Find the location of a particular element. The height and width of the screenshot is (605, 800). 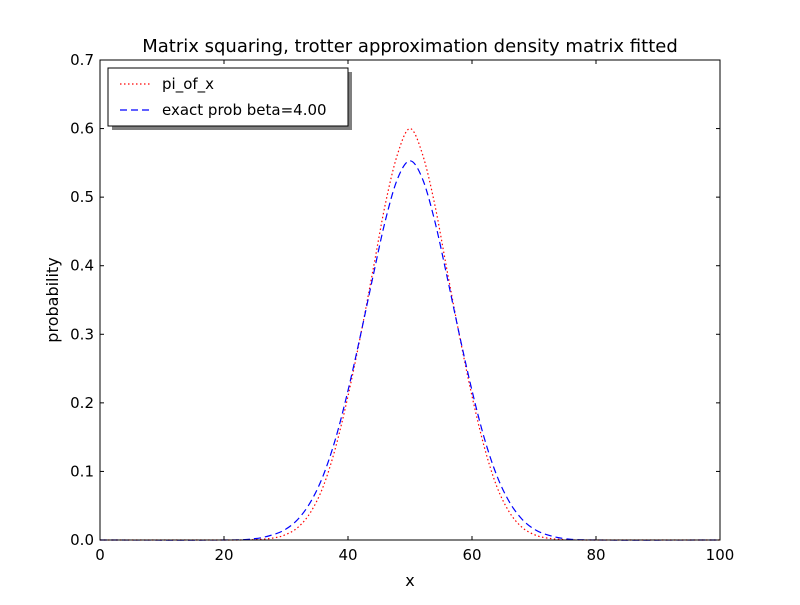

legend-box is located at coordinates (228, 97).